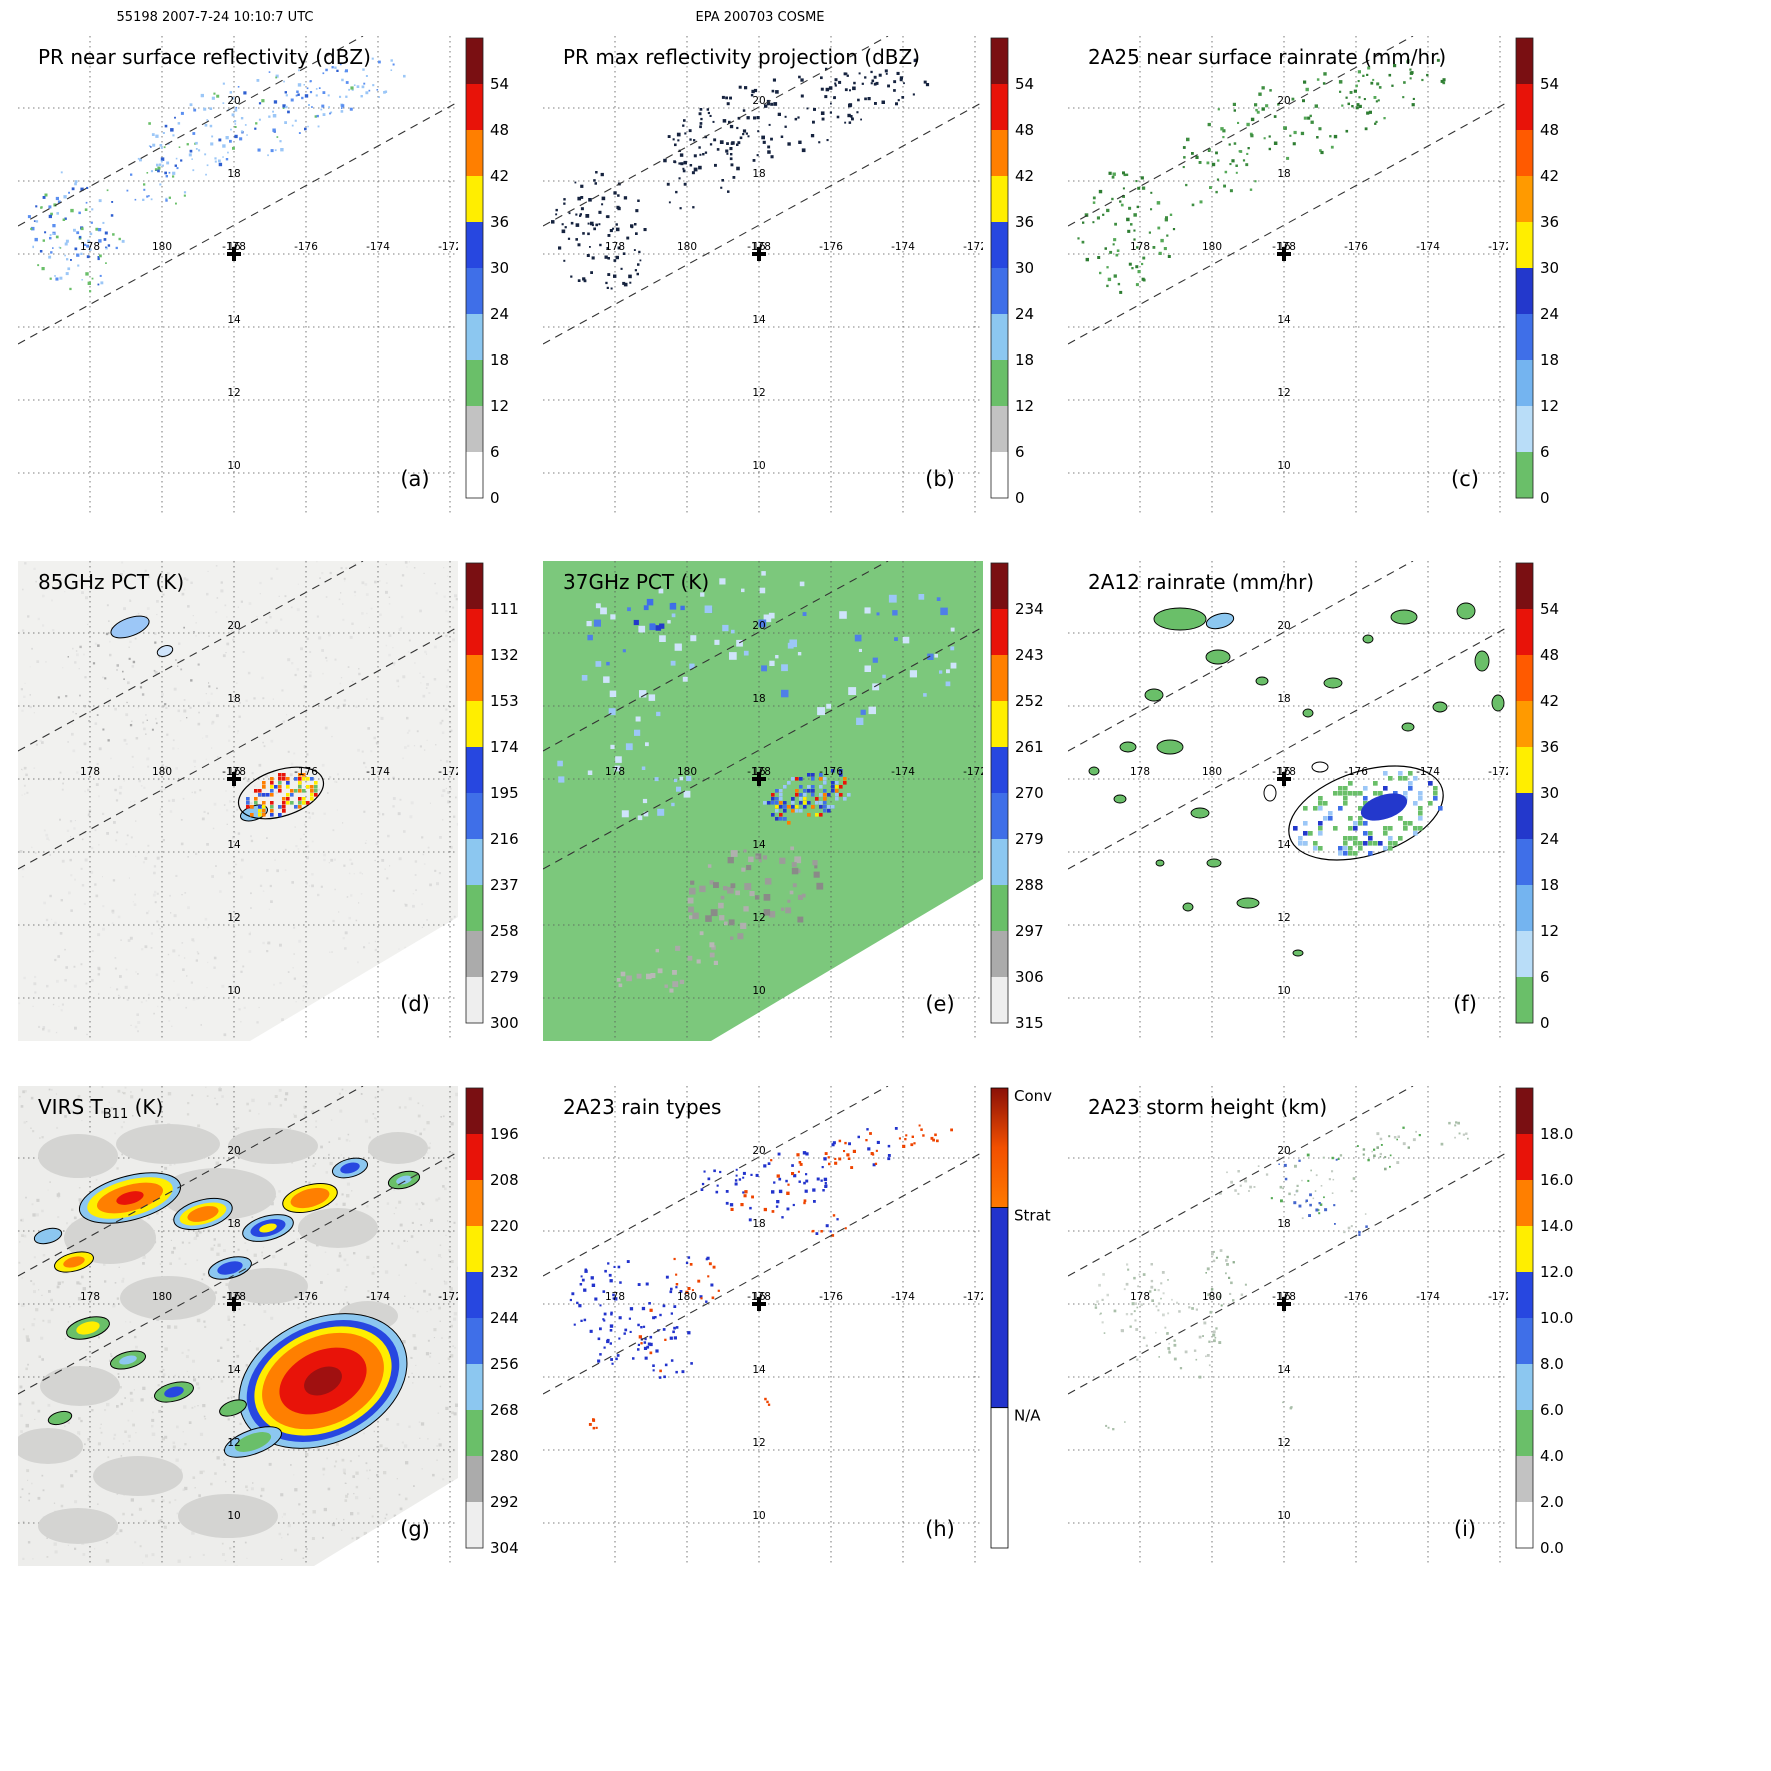 This screenshot has height=1771, width=1771. I want to click on colorbar-tick-label: 12, so click(499, 406).